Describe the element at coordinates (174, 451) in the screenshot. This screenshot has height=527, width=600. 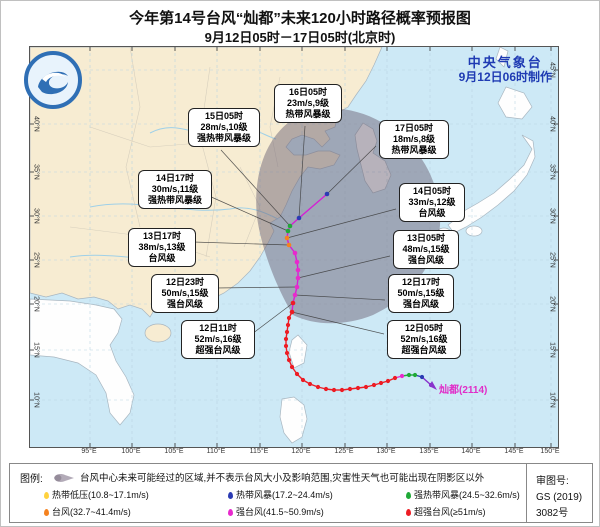
I see `lon-axis-label: 105°E` at that location.